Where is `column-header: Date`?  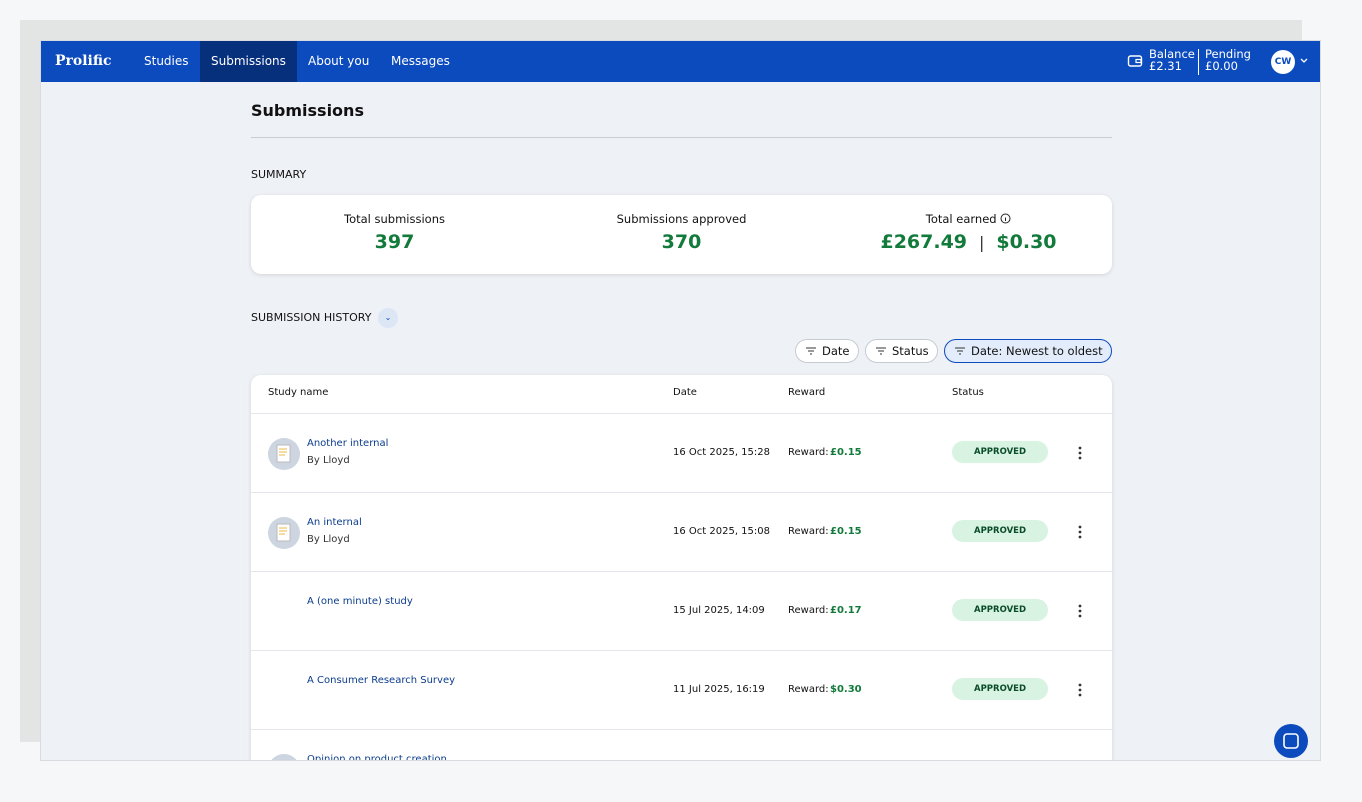
column-header: Date is located at coordinates (685, 392).